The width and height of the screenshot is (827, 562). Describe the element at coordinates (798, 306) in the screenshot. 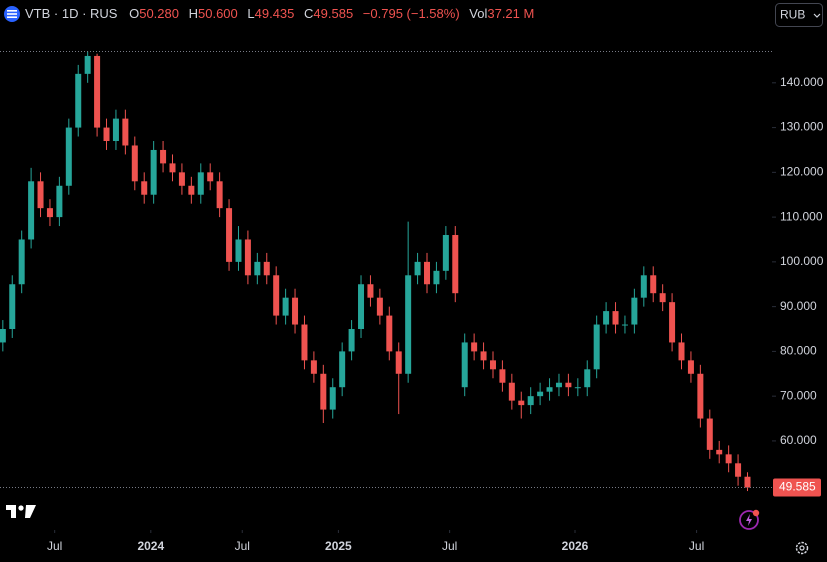

I see `y-tick-label: 90.000` at that location.